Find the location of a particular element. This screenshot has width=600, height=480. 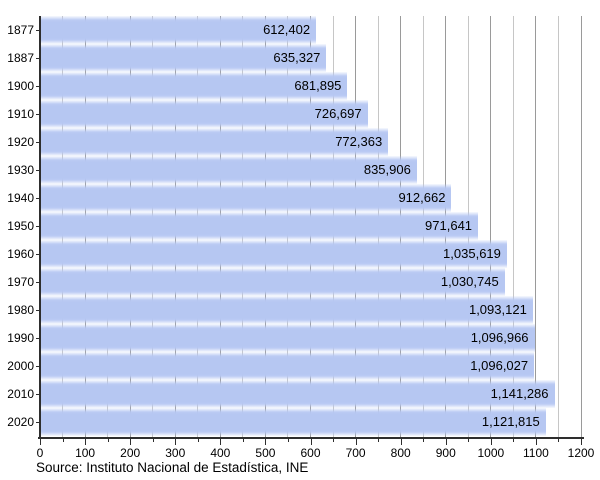

bar-row: 971,641 is located at coordinates (310, 226).